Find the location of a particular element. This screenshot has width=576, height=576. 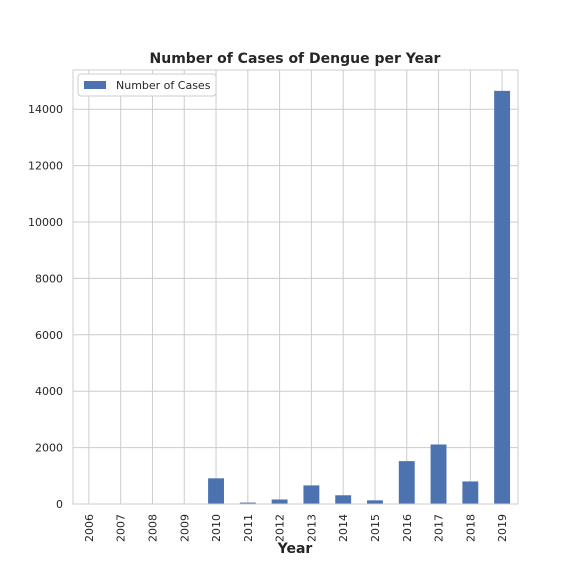

x-tick-label: 2016 is located at coordinates (407, 528).